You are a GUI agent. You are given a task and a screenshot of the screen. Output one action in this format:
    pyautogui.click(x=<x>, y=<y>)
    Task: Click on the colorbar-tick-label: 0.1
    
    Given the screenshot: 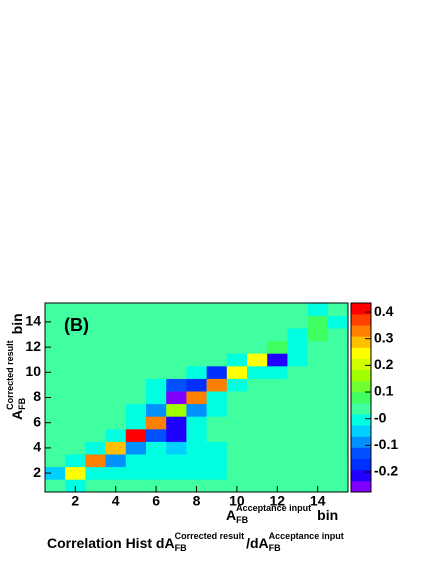 What is the action you would take?
    pyautogui.click(x=384, y=391)
    